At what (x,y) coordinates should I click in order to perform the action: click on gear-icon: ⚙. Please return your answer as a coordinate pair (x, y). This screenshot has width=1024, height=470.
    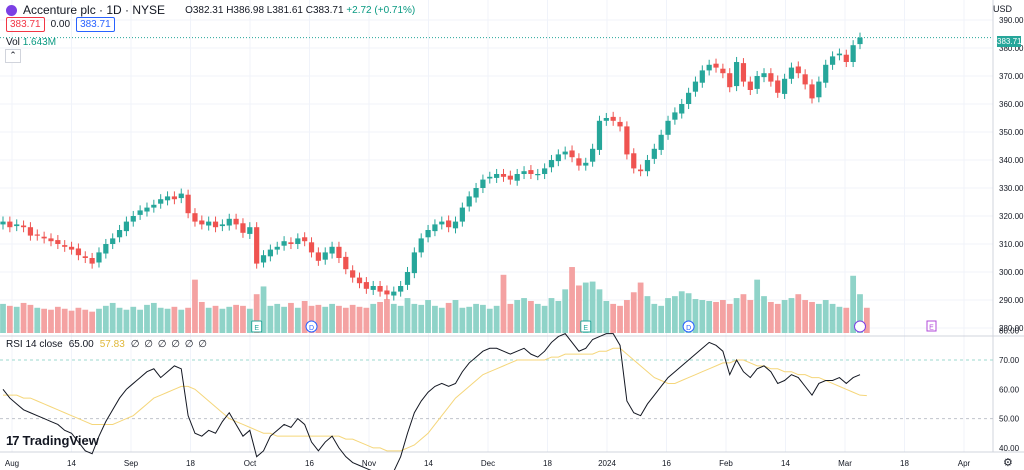
    Looking at the image, I should click on (1008, 463).